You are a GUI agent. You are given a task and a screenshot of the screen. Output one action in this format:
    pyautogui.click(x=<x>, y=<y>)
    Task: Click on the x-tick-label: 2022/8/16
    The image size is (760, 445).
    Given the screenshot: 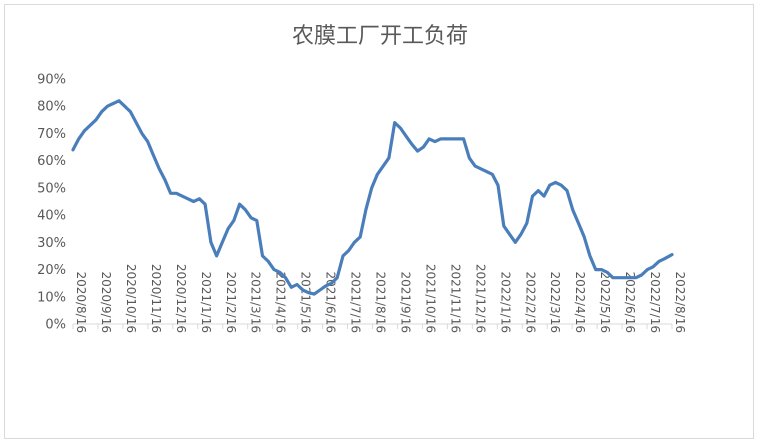 What is the action you would take?
    pyautogui.click(x=680, y=302)
    